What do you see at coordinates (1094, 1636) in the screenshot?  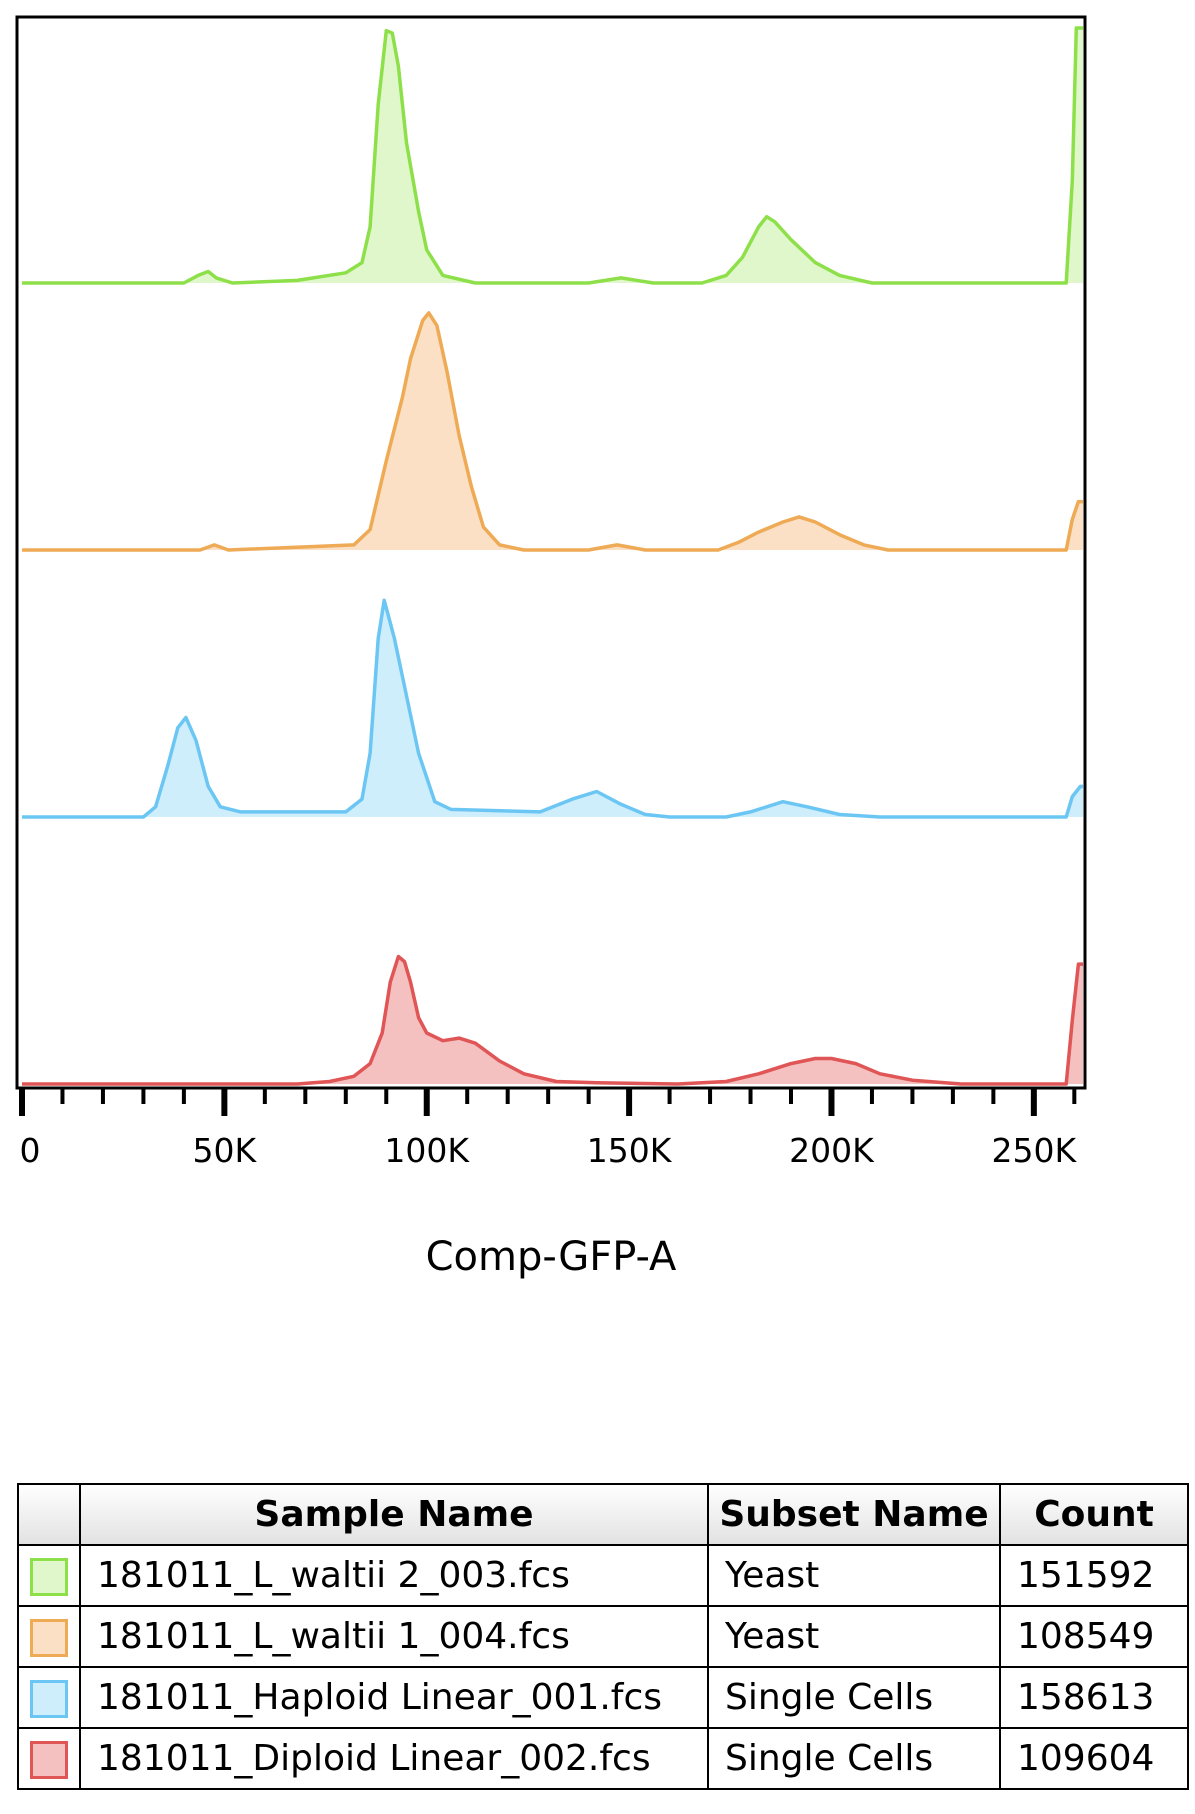 I see `legend-count: 108549` at bounding box center [1094, 1636].